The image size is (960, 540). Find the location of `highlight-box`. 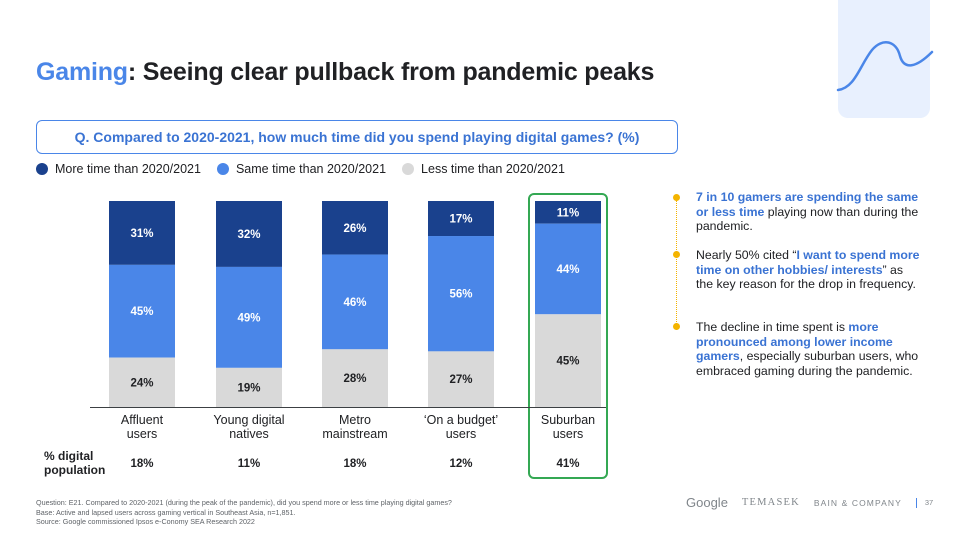

highlight-box is located at coordinates (568, 336).